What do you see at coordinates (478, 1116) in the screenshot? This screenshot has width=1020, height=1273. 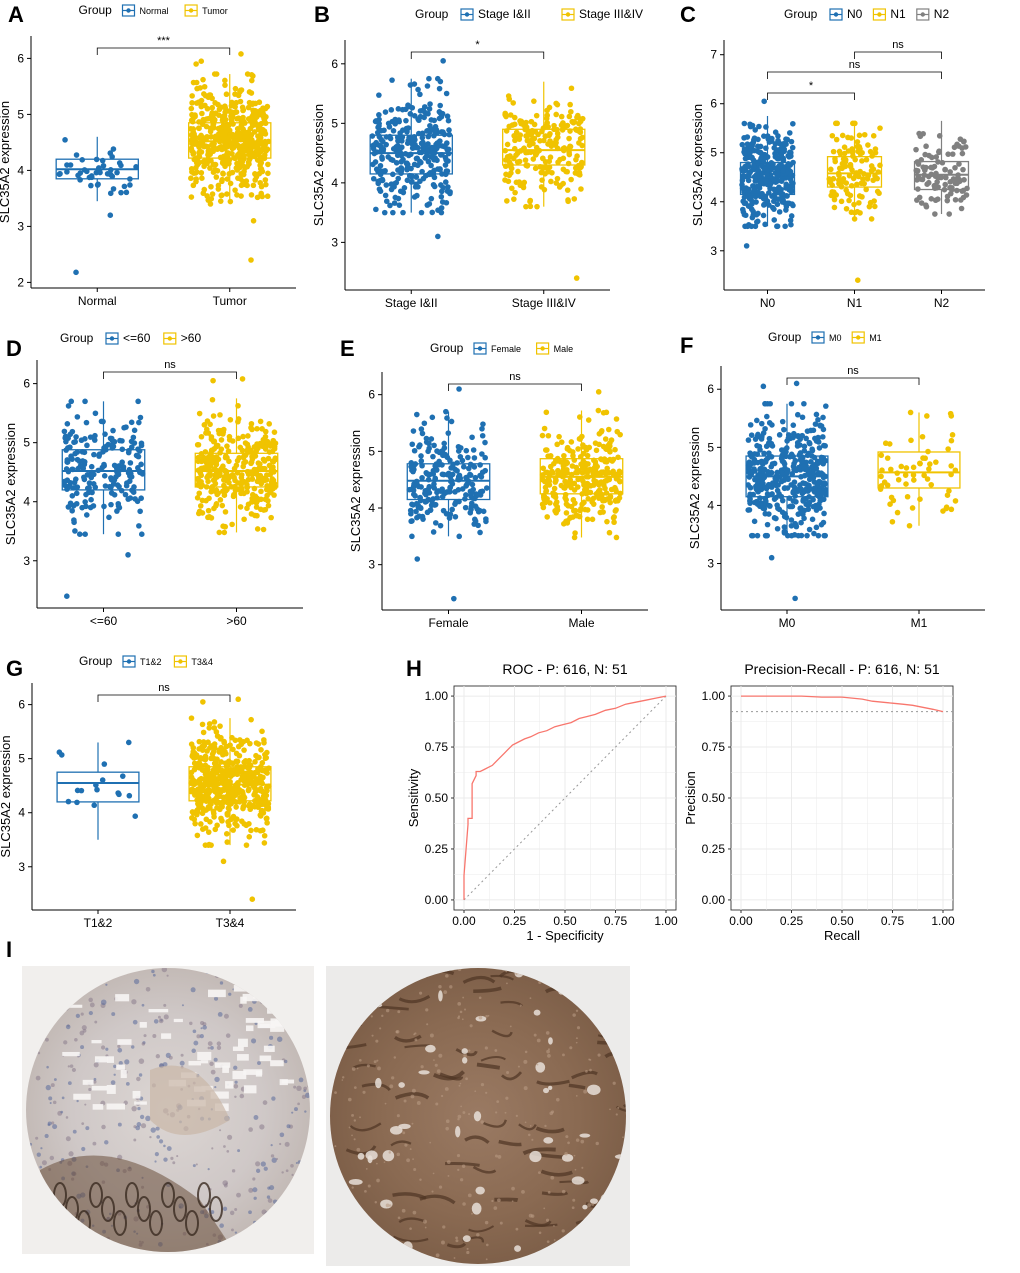 I see `ihc-tumor-tissue` at bounding box center [478, 1116].